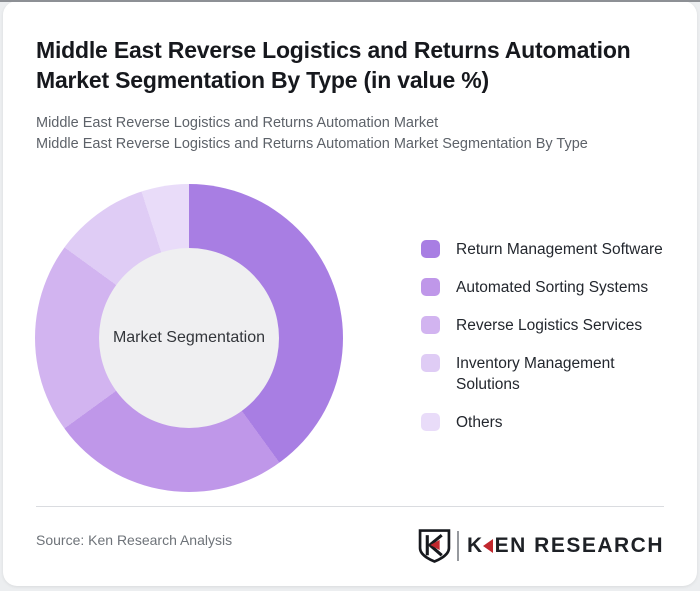 The width and height of the screenshot is (700, 591). Describe the element at coordinates (434, 546) in the screenshot. I see `shield-k-icon` at that location.